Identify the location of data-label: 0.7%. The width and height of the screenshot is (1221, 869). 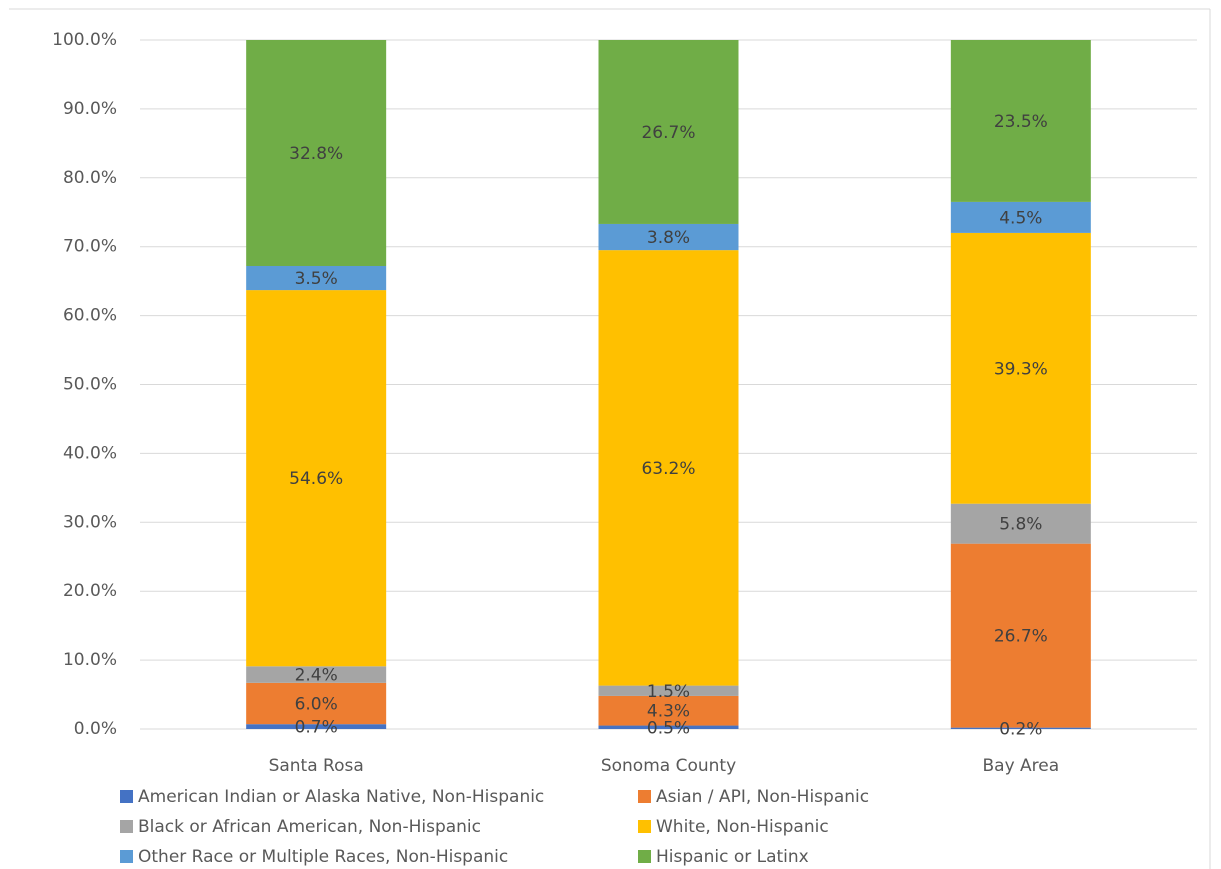
(316, 728).